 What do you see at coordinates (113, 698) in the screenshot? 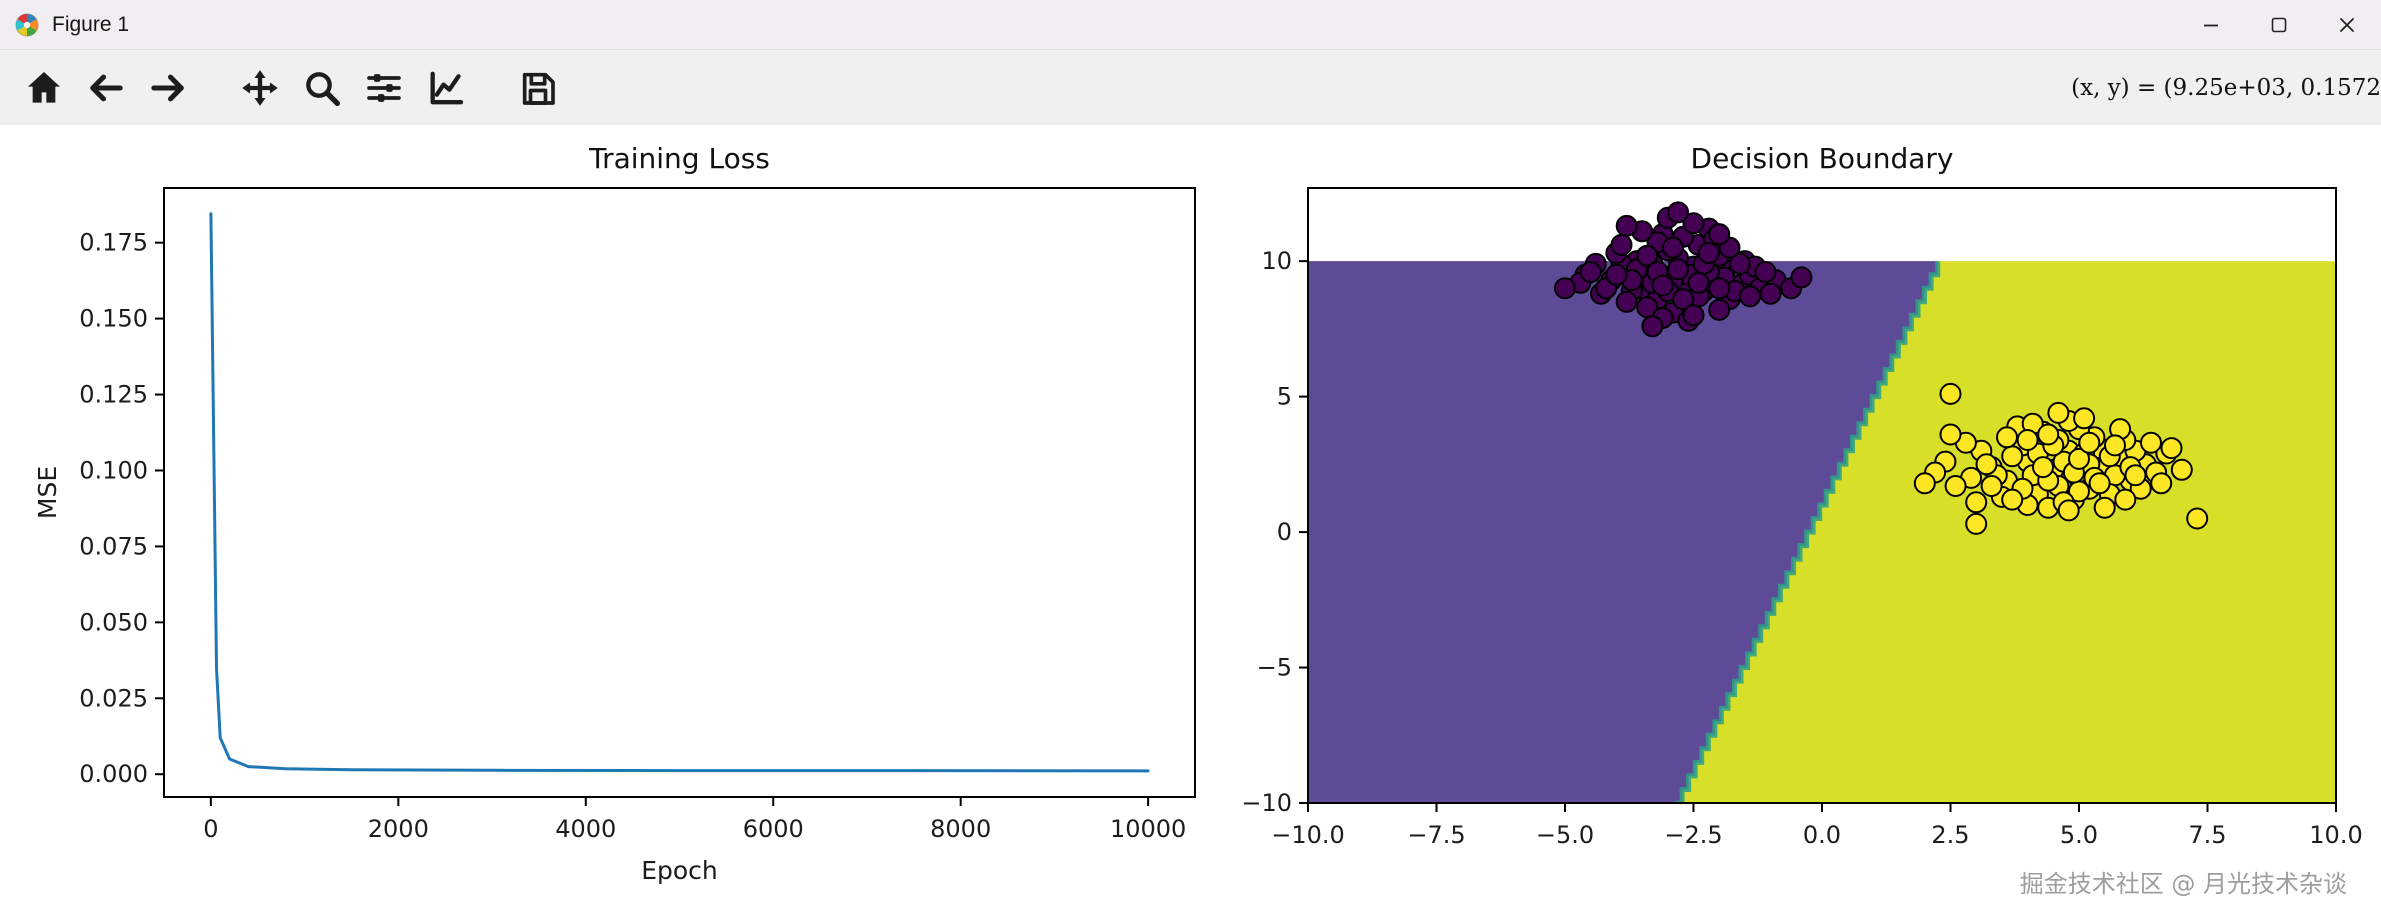
I see `svg-text: 0.025` at bounding box center [113, 698].